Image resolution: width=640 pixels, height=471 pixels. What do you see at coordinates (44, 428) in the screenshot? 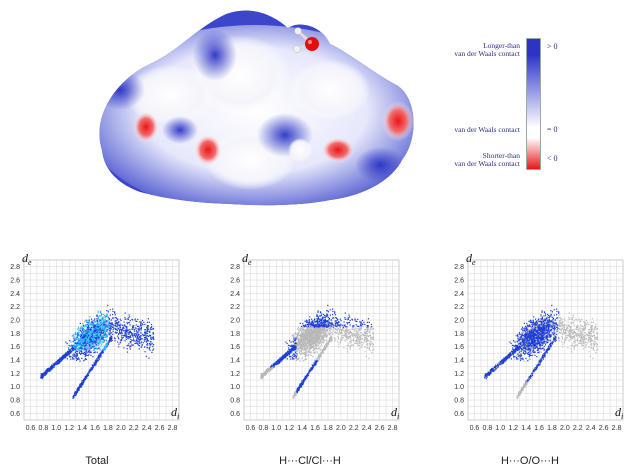
I see `x-tick-label: 0.8` at bounding box center [44, 428].